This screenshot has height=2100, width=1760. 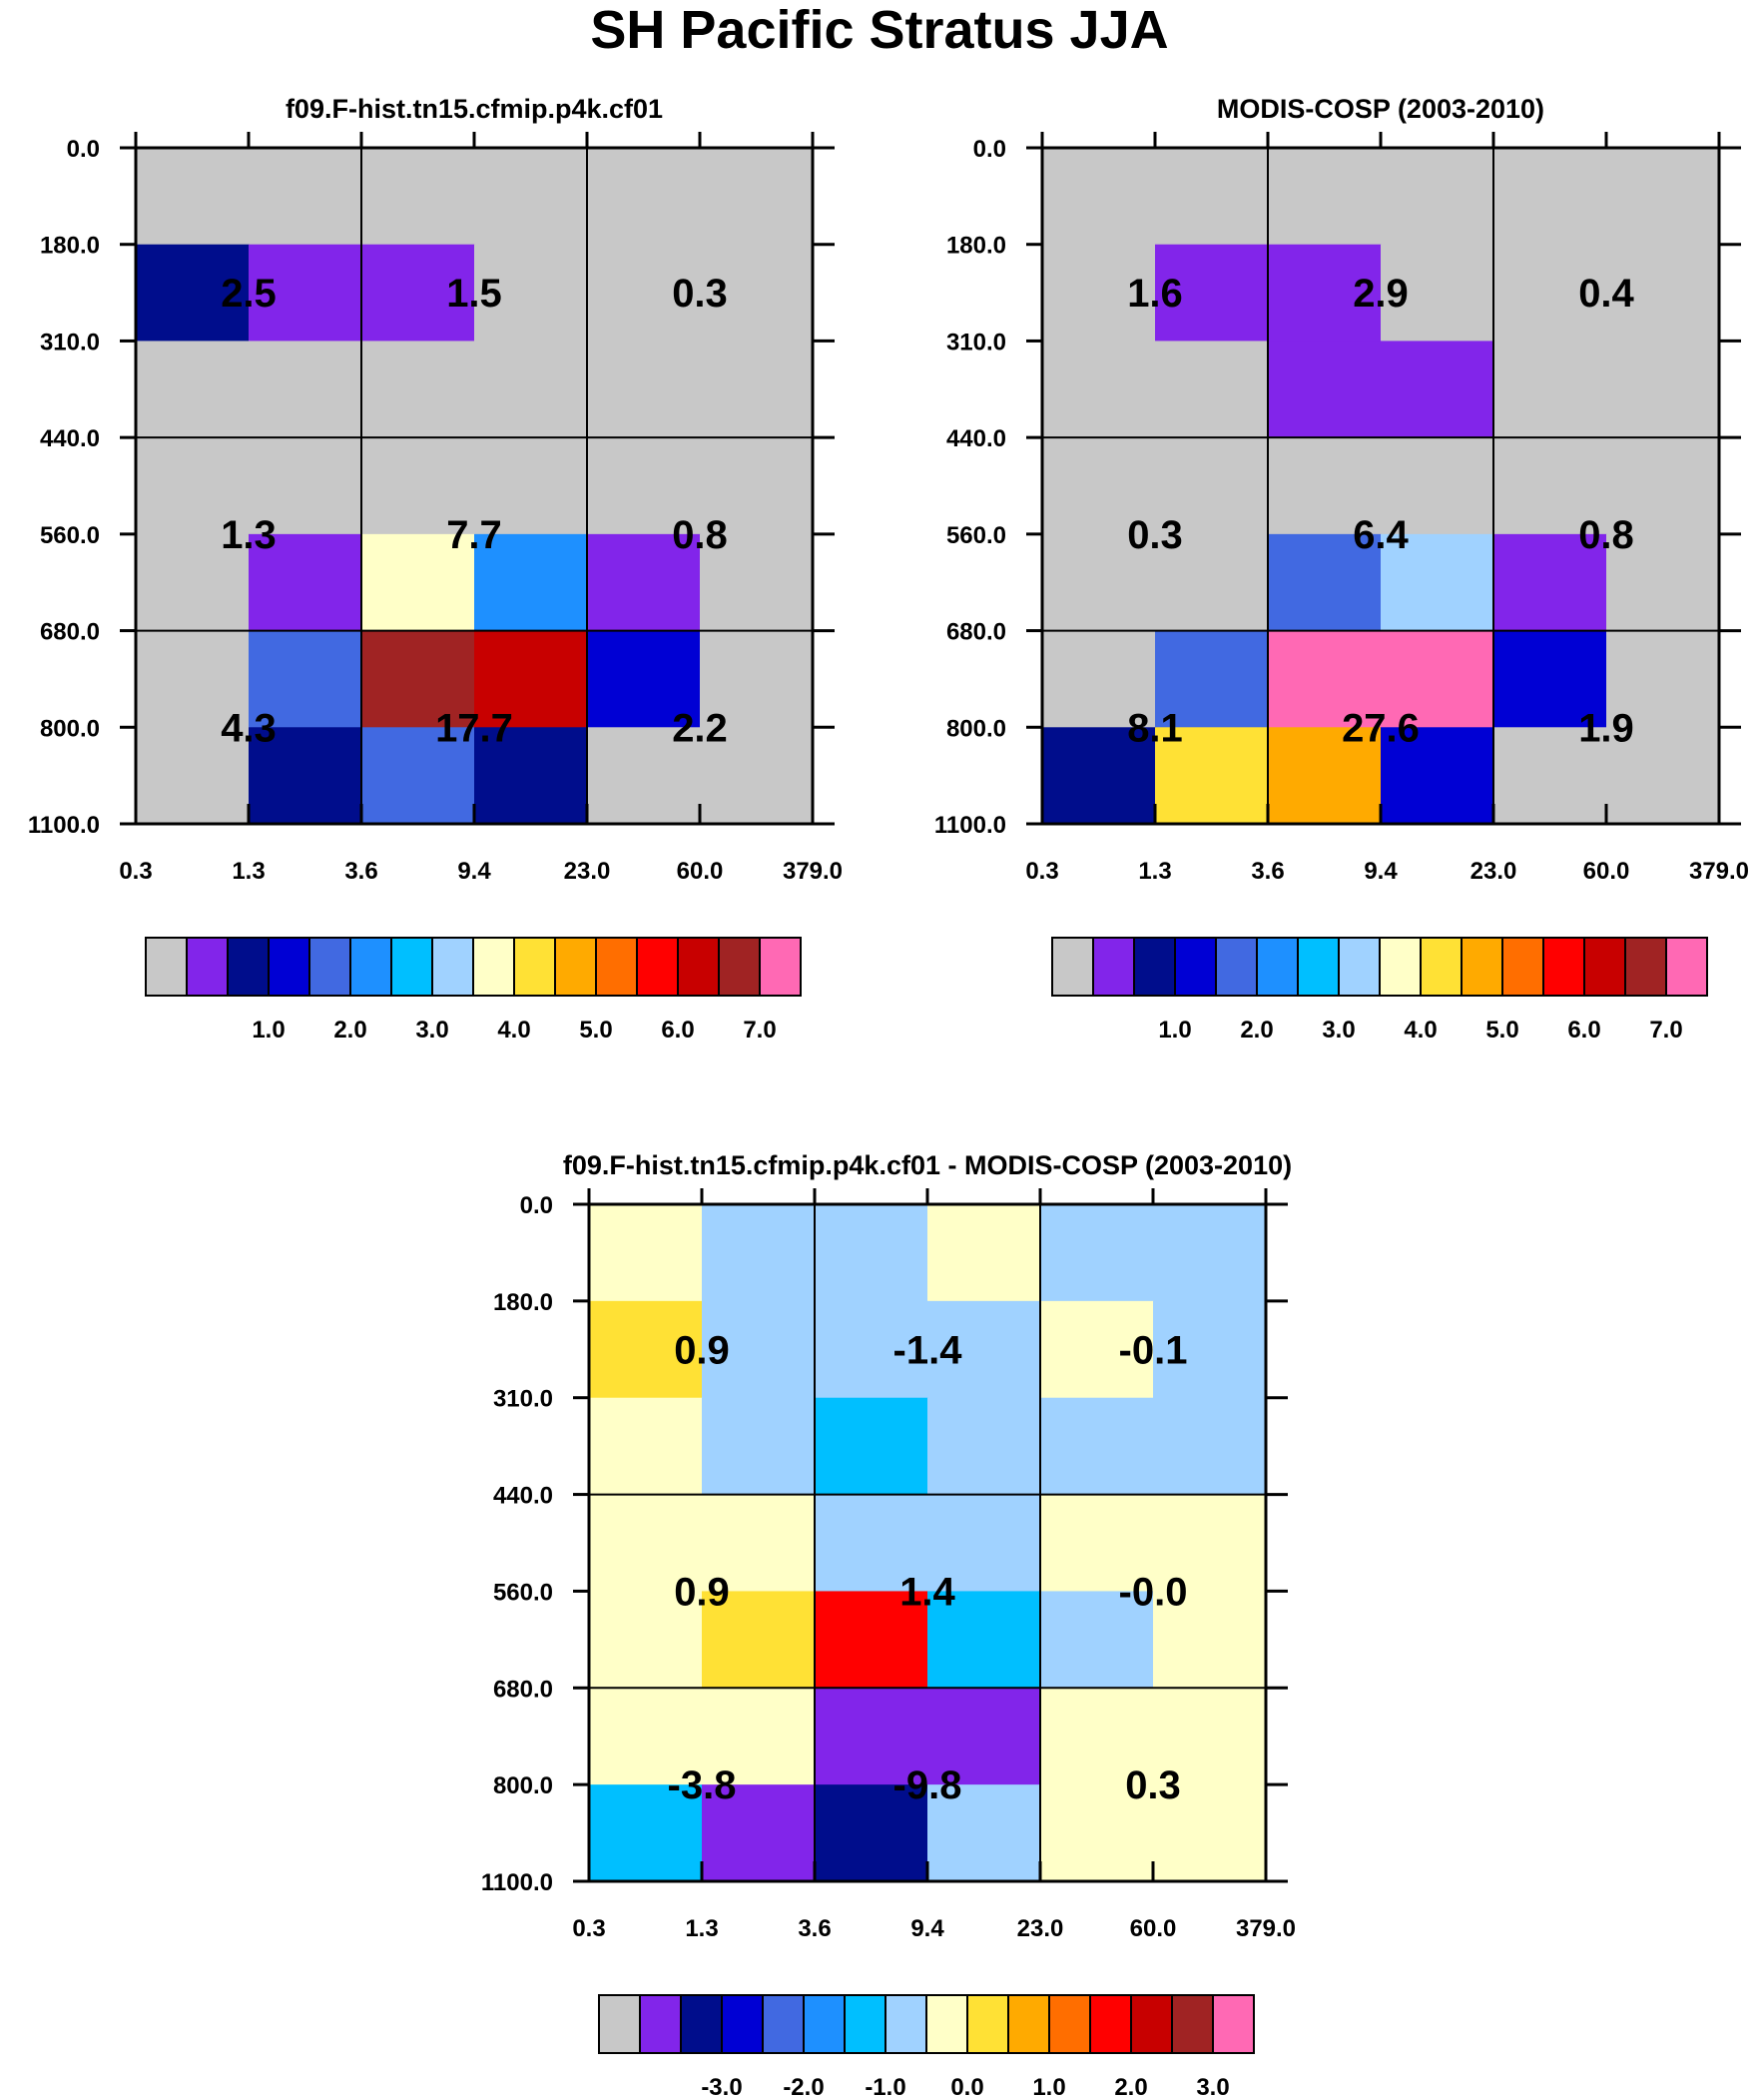 I want to click on colorbar-label: -3.0, so click(x=721, y=2087).